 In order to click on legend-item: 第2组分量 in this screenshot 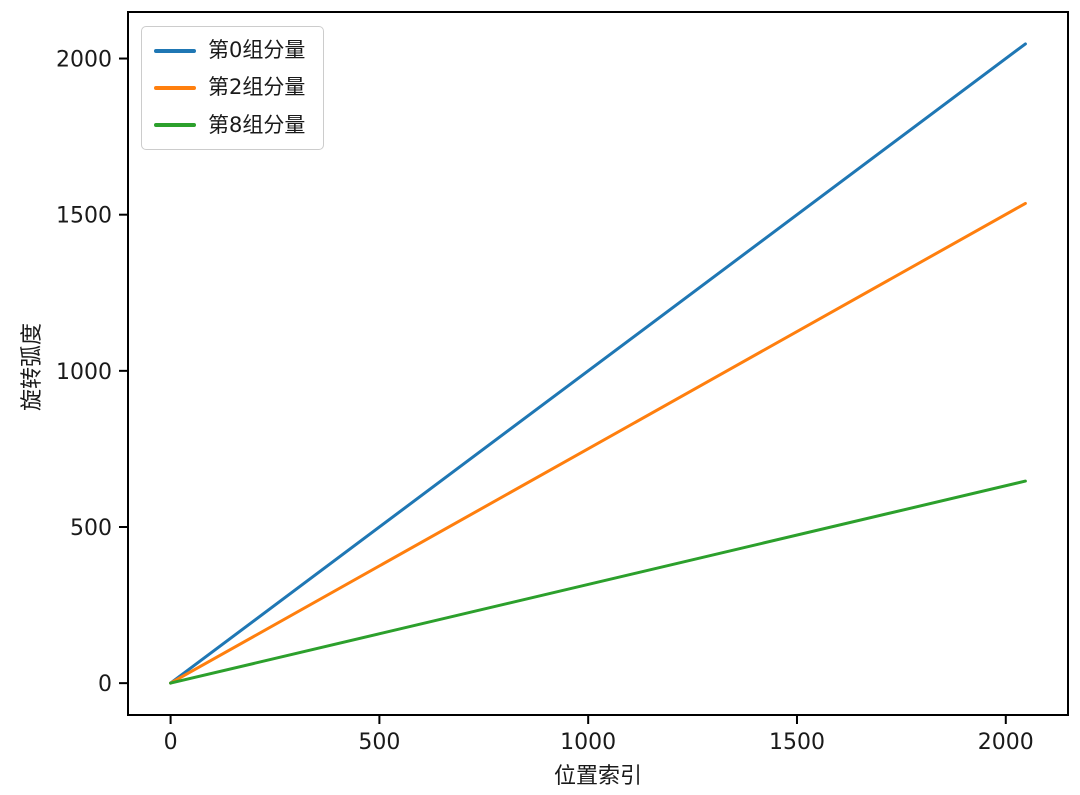, I will do `click(229, 87)`.